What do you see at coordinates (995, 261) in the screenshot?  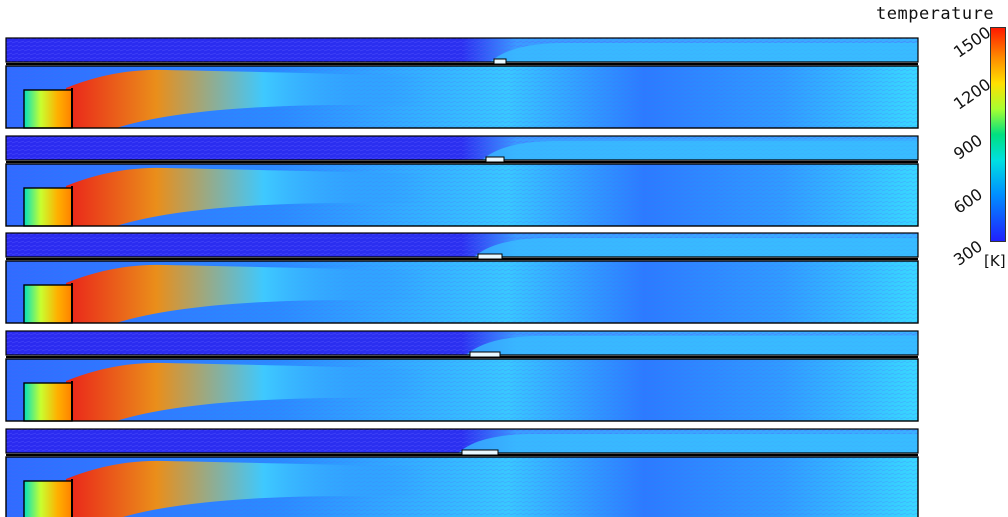 I see `colorbar-unit: [K]` at bounding box center [995, 261].